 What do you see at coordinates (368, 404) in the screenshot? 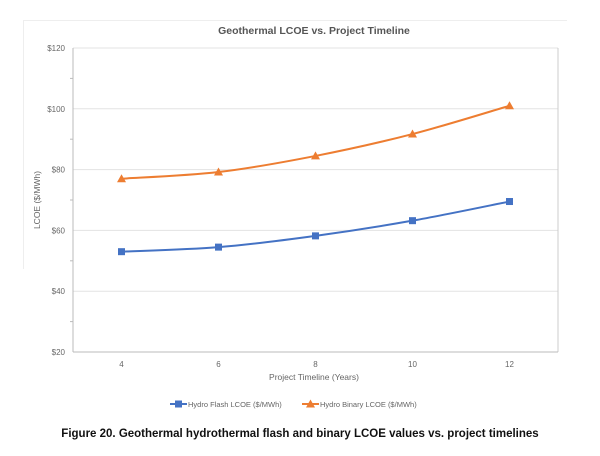
I see `legend-label: Hydro Binary LCOE ($/MWh)` at bounding box center [368, 404].